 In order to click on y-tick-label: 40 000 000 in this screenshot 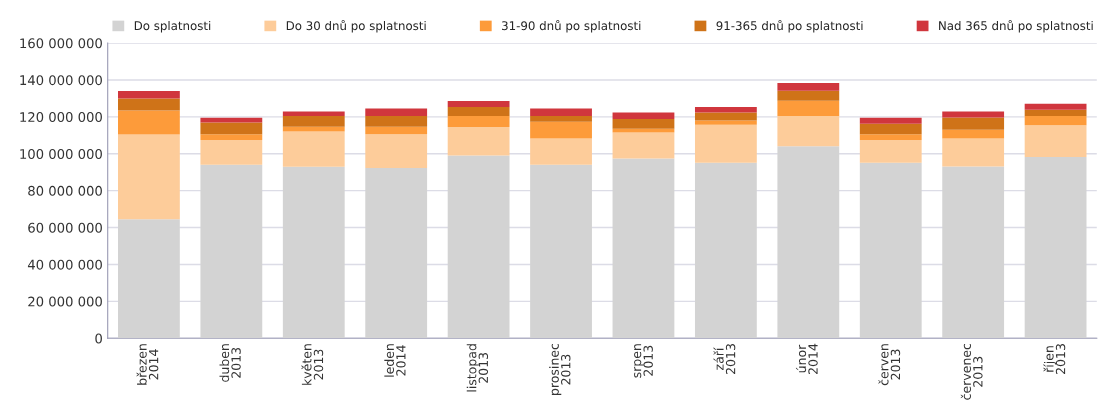, I will do `click(64, 264)`.